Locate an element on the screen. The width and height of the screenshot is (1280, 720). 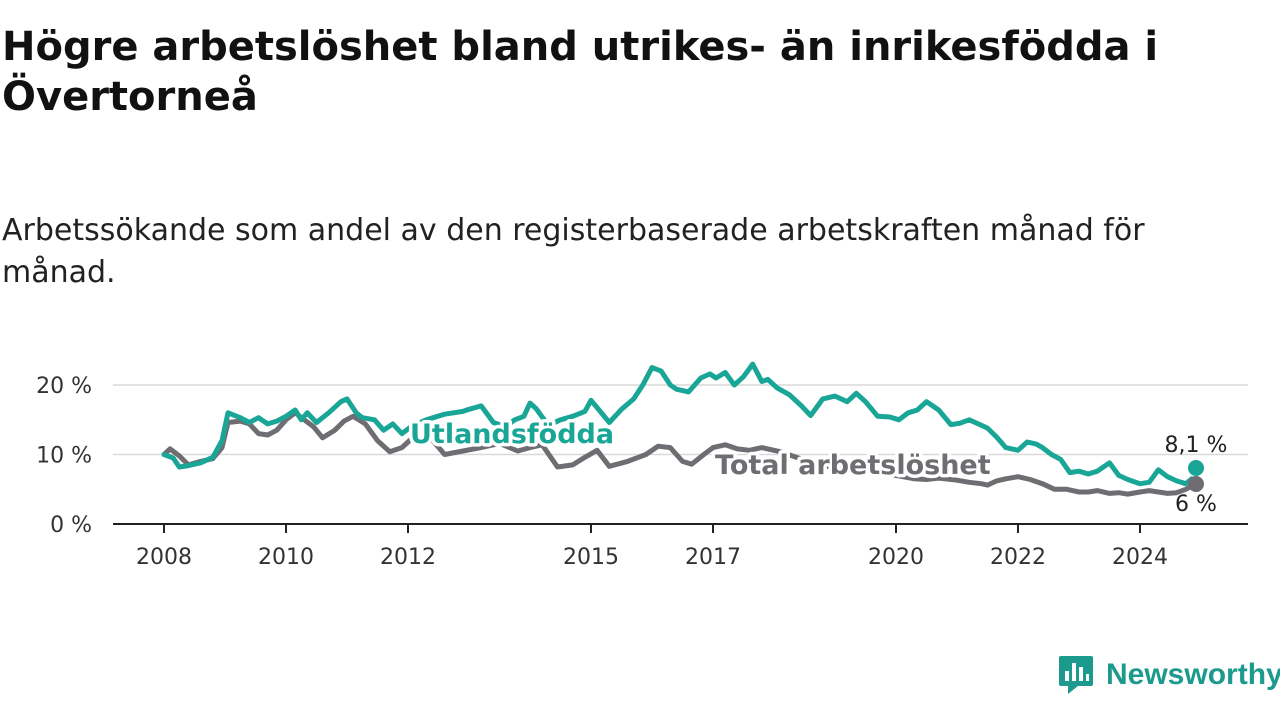
total-arbetsloshet-label-halo: Total arbetslöshet is located at coordinates (853, 465).